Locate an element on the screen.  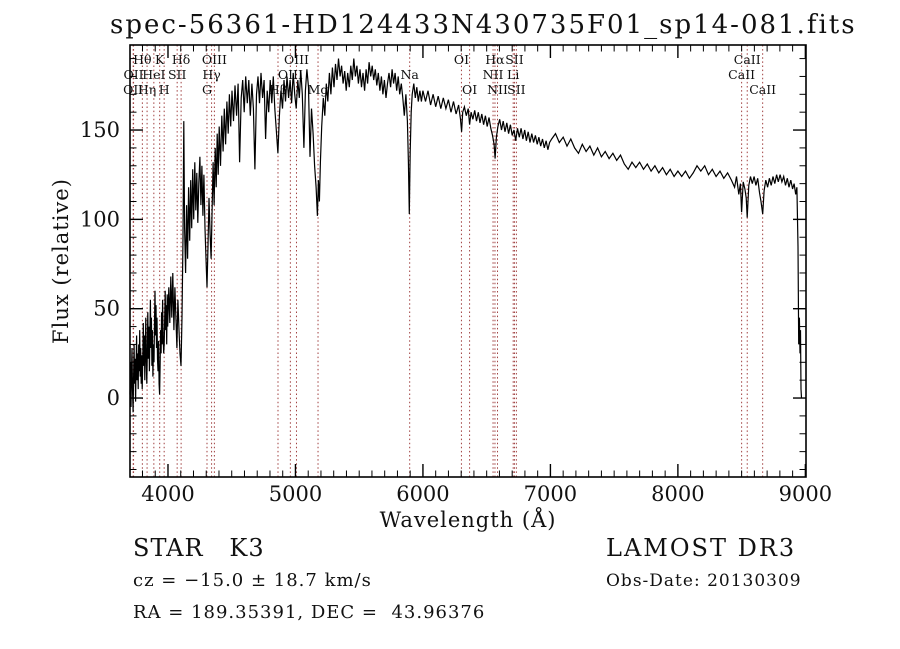
x-tick-label: 5000 is located at coordinates (295, 494).